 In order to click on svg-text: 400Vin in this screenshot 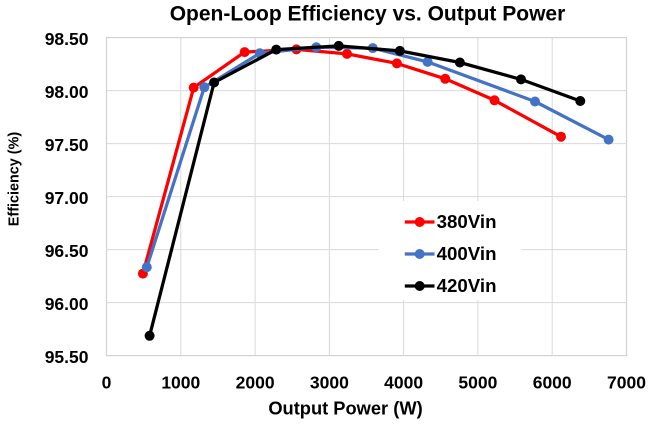, I will do `click(467, 253)`.